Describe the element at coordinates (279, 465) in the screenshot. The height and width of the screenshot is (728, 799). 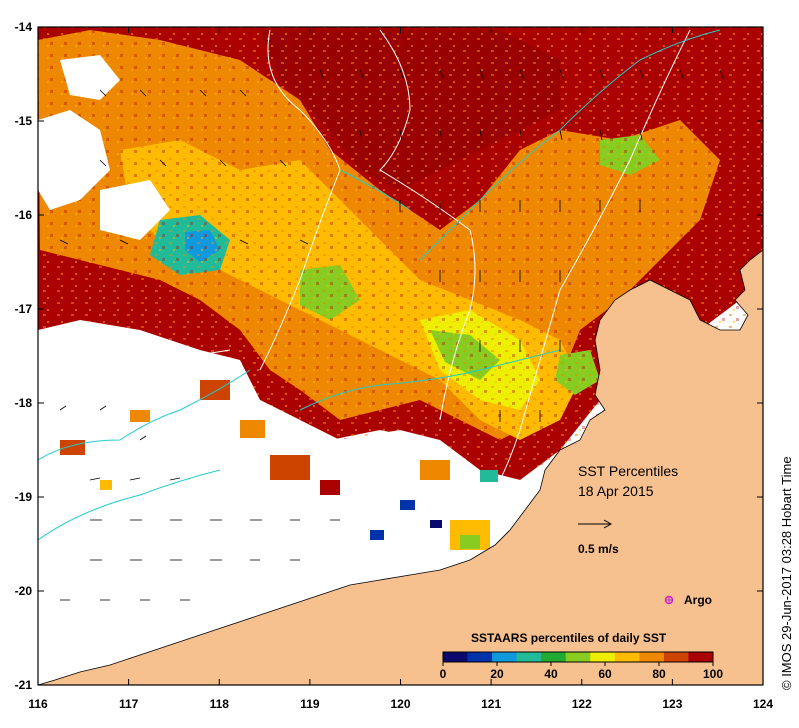
I see `sst-south-patches` at that location.